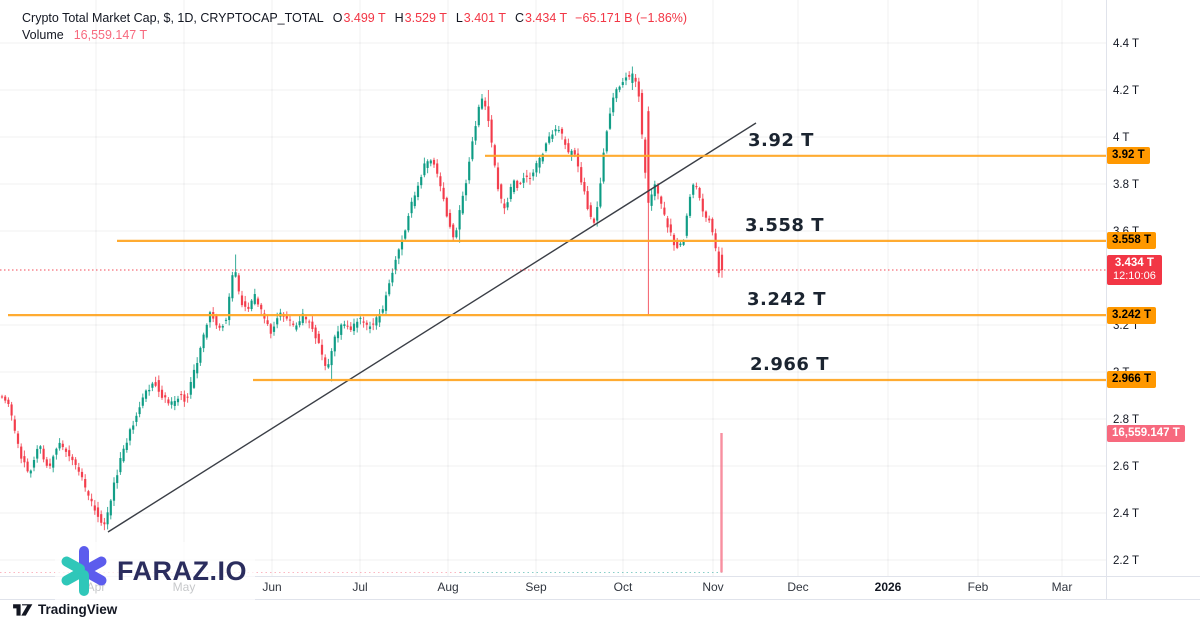 This screenshot has width=1200, height=630. I want to click on svg-text: Mar, so click(1062, 587).